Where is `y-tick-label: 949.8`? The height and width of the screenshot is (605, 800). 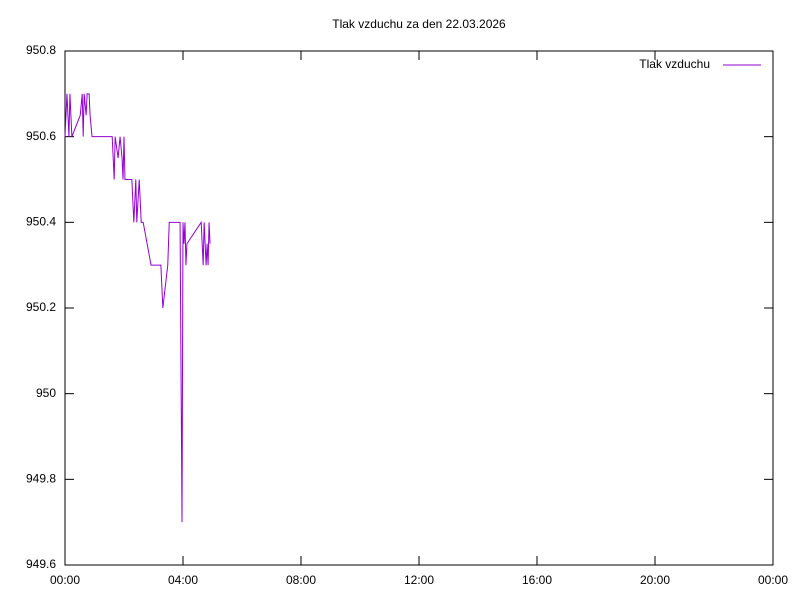
y-tick-label: 949.8 is located at coordinates (41, 479).